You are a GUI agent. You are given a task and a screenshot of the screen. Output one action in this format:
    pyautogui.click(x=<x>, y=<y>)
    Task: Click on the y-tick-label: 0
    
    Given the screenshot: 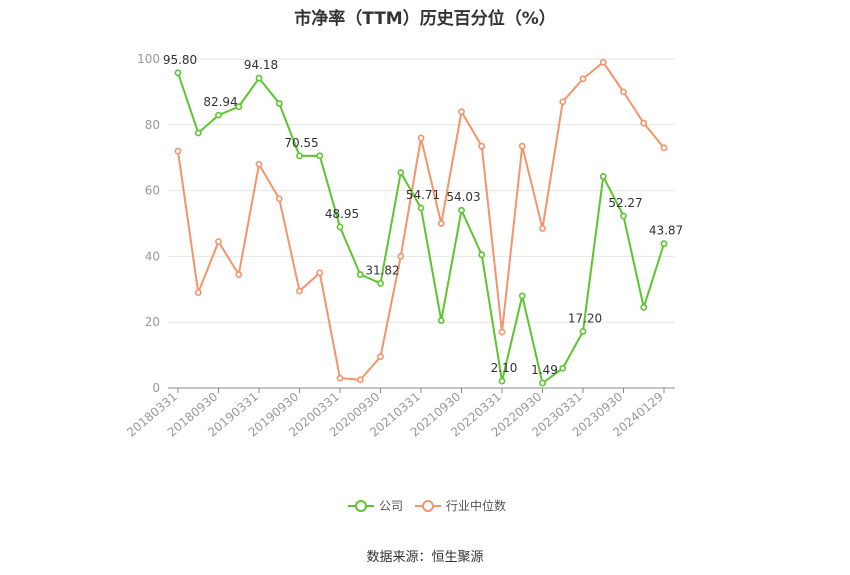 What is the action you would take?
    pyautogui.click(x=156, y=388)
    